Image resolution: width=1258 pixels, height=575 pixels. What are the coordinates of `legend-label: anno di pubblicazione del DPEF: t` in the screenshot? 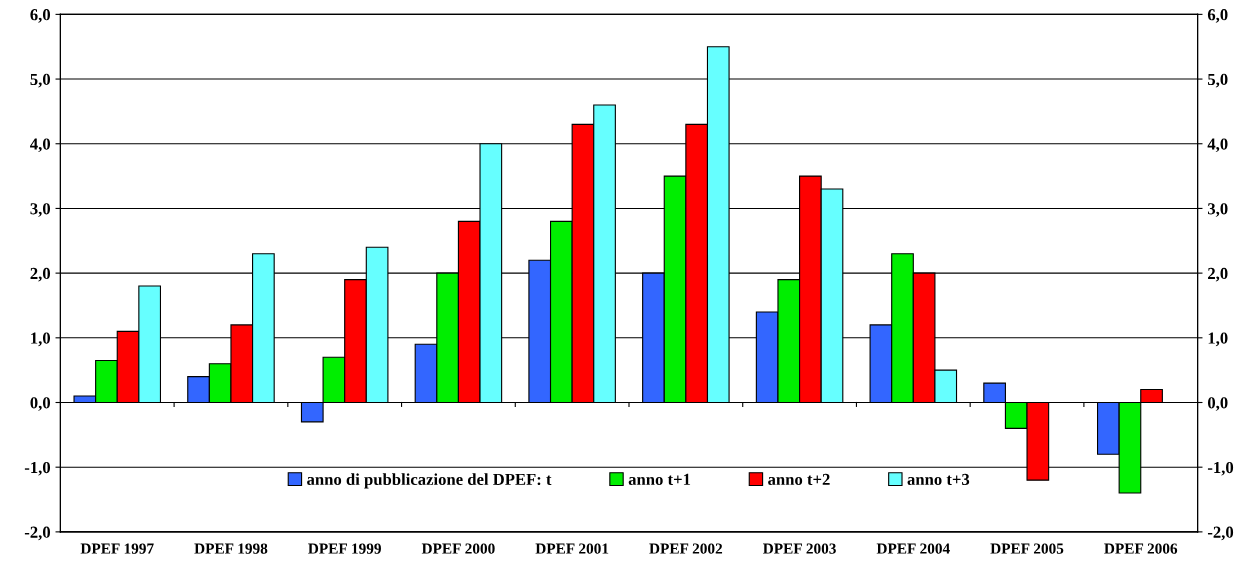 It's located at (429, 481).